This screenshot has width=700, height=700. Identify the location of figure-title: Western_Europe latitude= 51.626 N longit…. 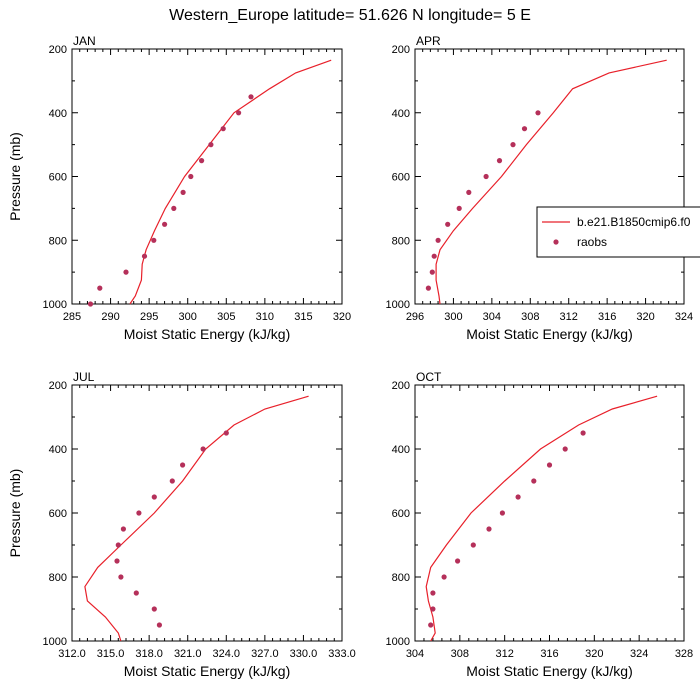
(350, 15).